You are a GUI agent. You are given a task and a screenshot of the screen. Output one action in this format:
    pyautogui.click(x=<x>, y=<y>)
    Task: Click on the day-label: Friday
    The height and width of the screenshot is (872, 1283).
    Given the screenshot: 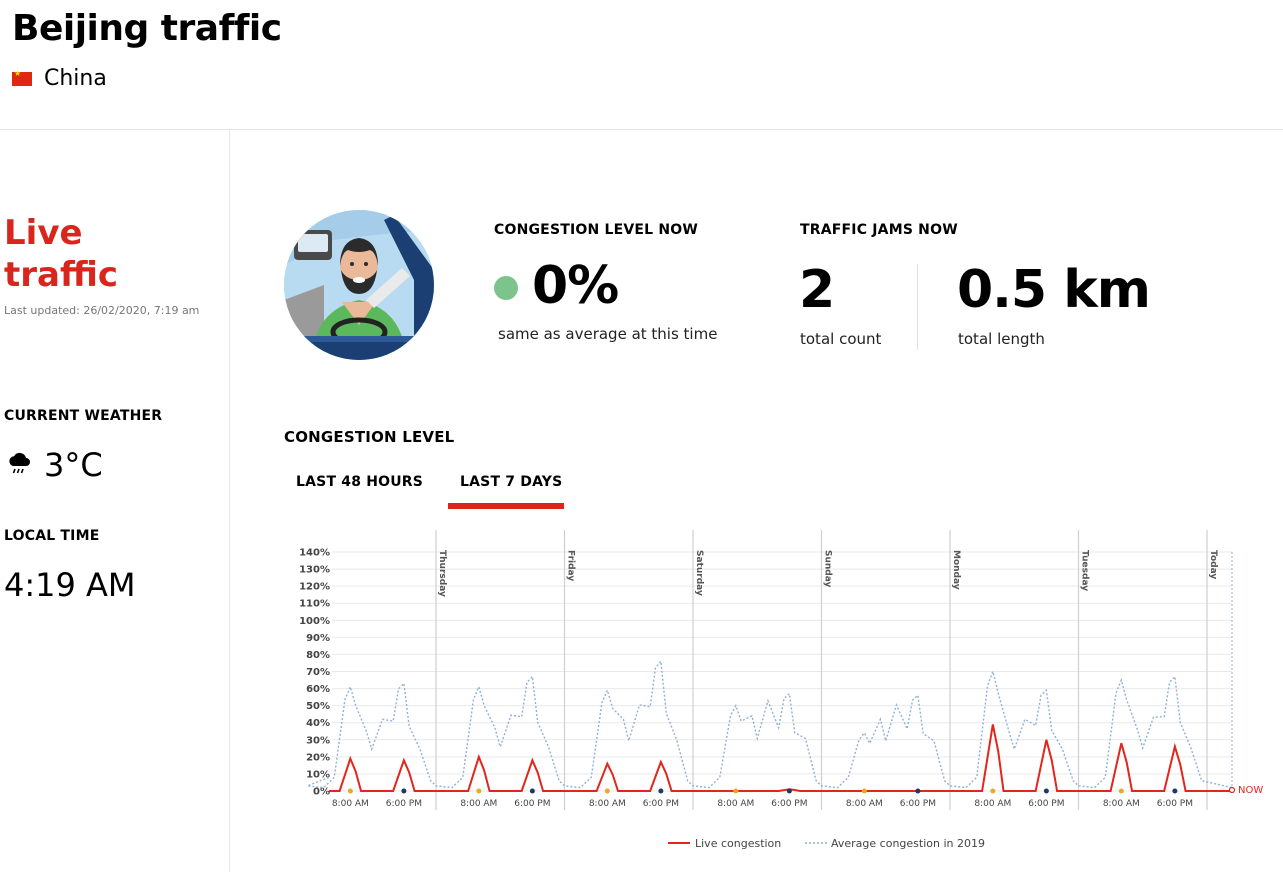 What is the action you would take?
    pyautogui.click(x=571, y=565)
    